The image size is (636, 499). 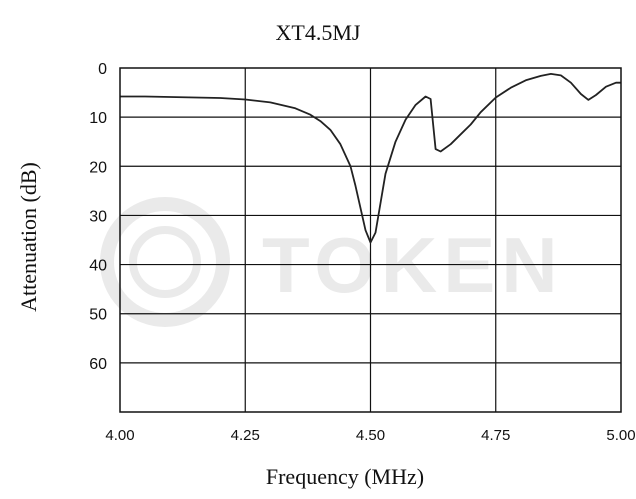 I want to click on y-tick-label: 40, so click(x=98, y=266).